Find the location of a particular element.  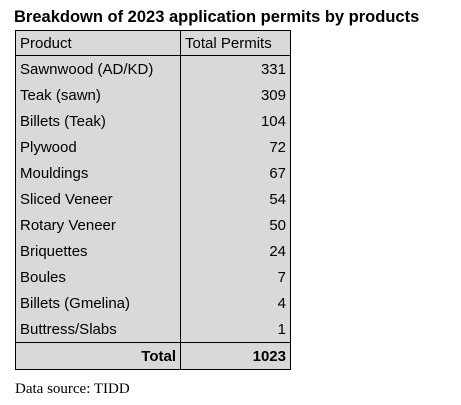

permits-cell: 54 is located at coordinates (235, 199).